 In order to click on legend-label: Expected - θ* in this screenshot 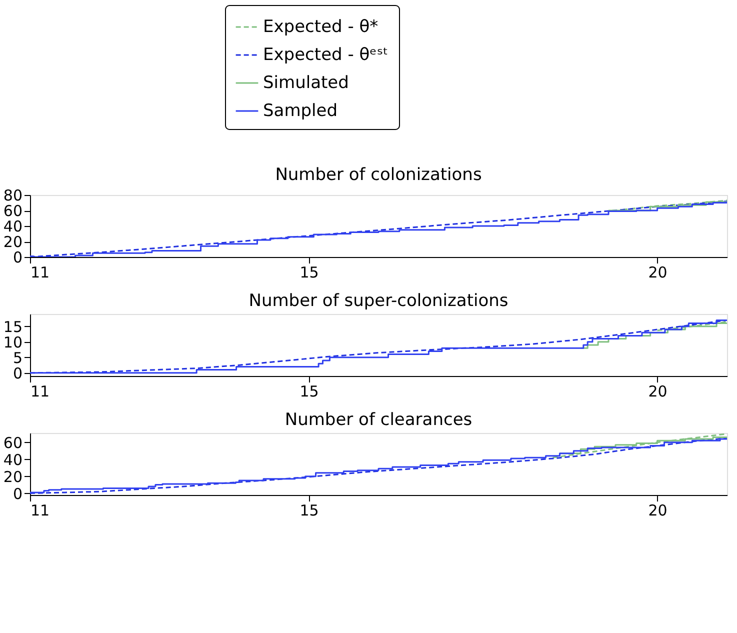, I will do `click(320, 27)`.